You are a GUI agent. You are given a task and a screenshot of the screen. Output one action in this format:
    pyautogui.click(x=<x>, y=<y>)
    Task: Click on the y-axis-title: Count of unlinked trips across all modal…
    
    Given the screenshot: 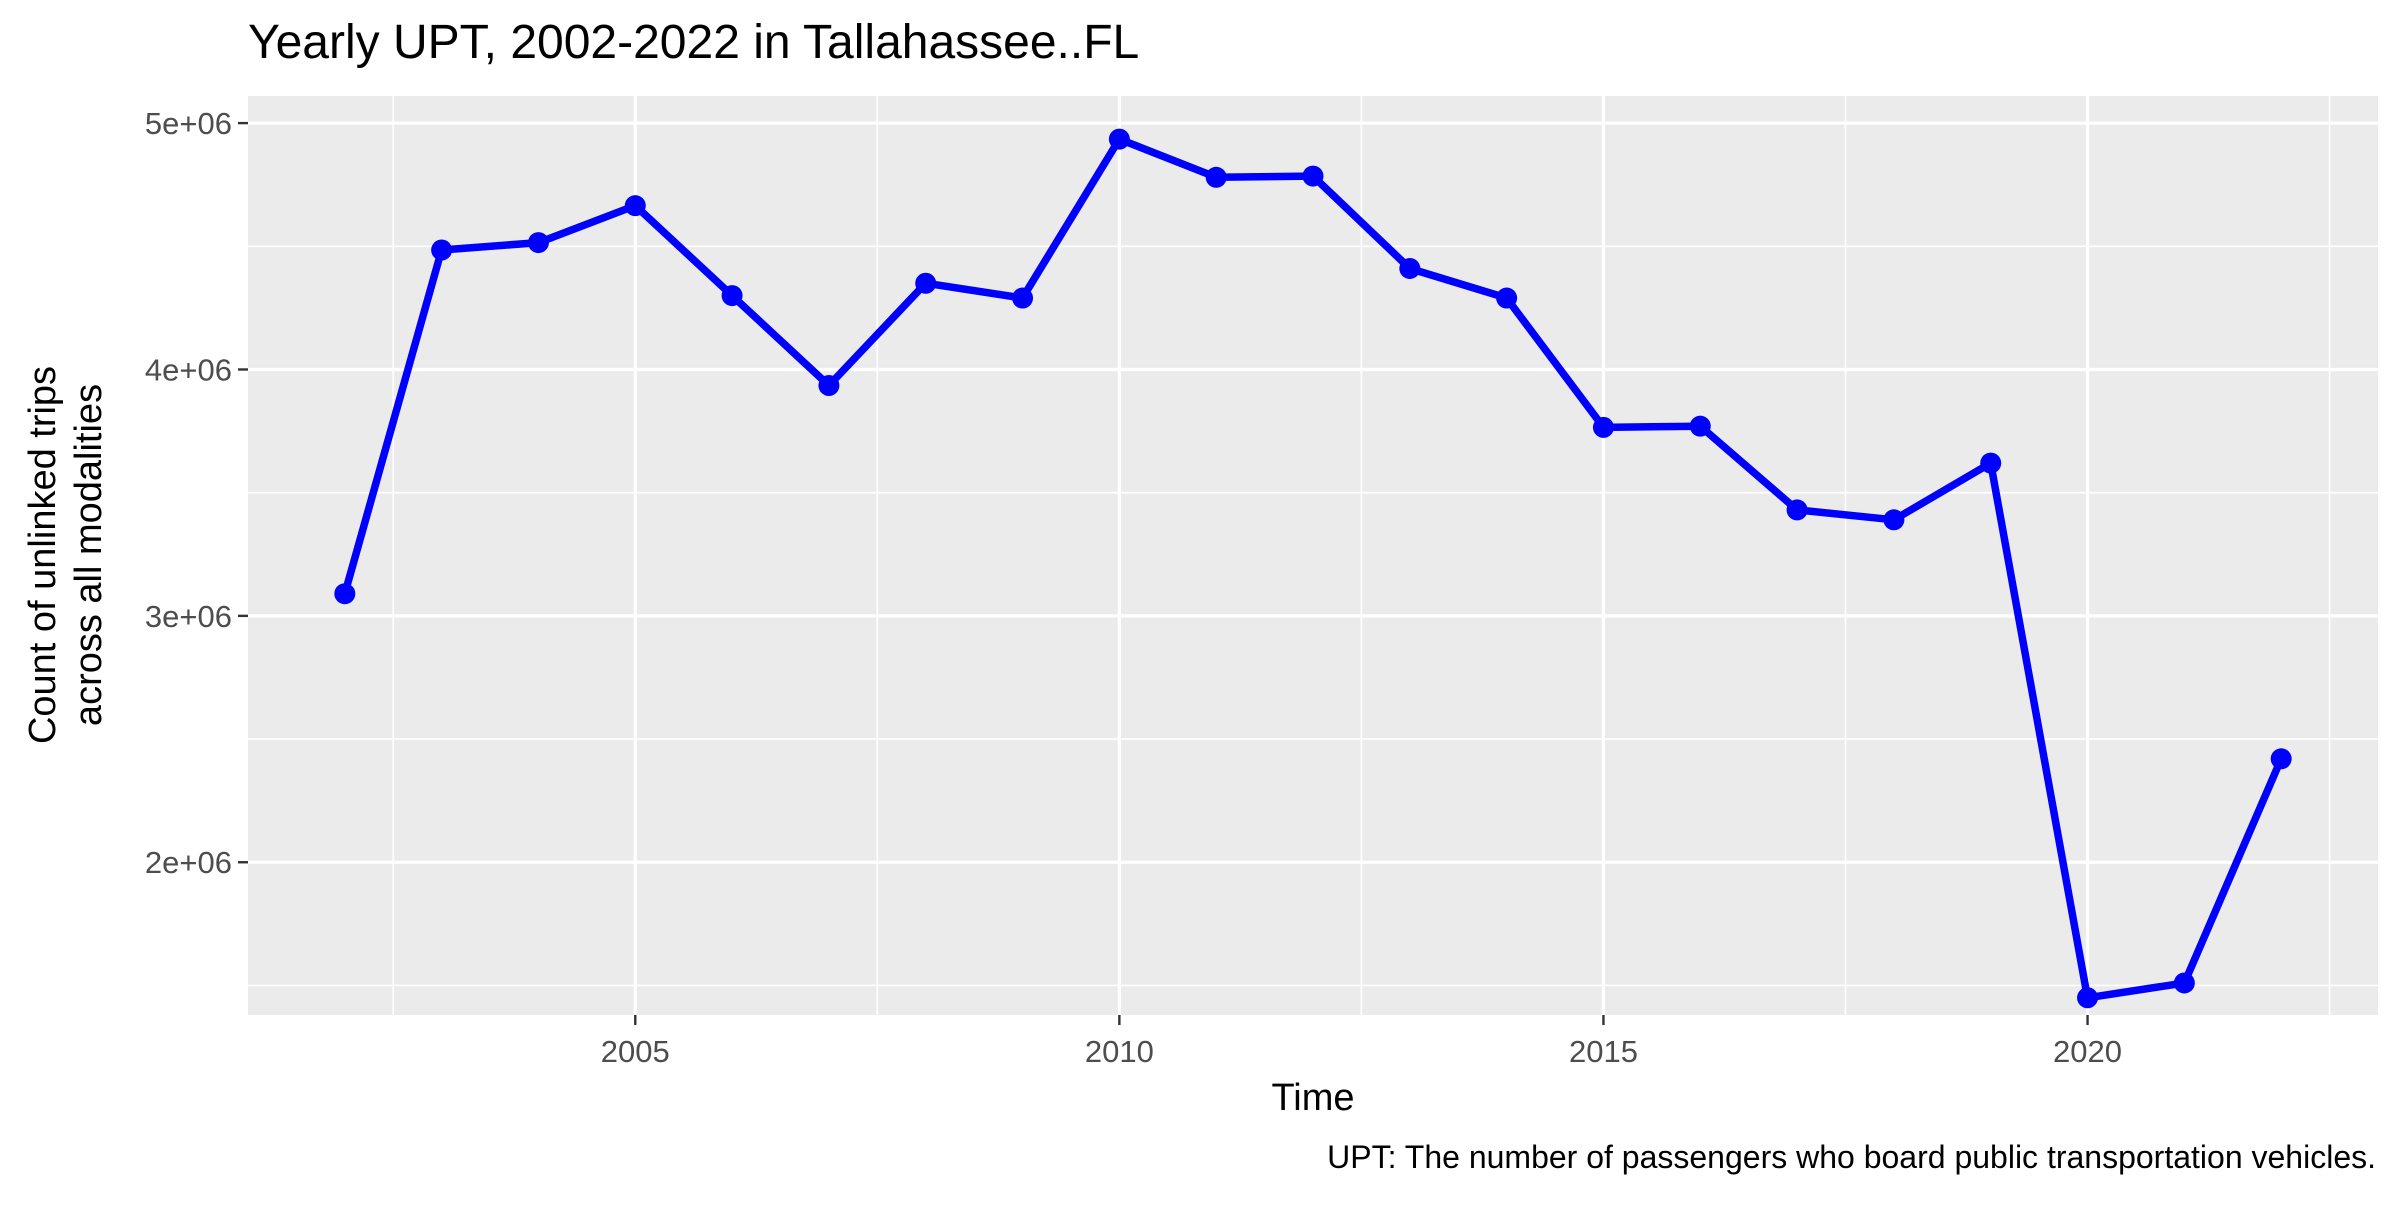 What is the action you would take?
    pyautogui.click(x=66, y=555)
    